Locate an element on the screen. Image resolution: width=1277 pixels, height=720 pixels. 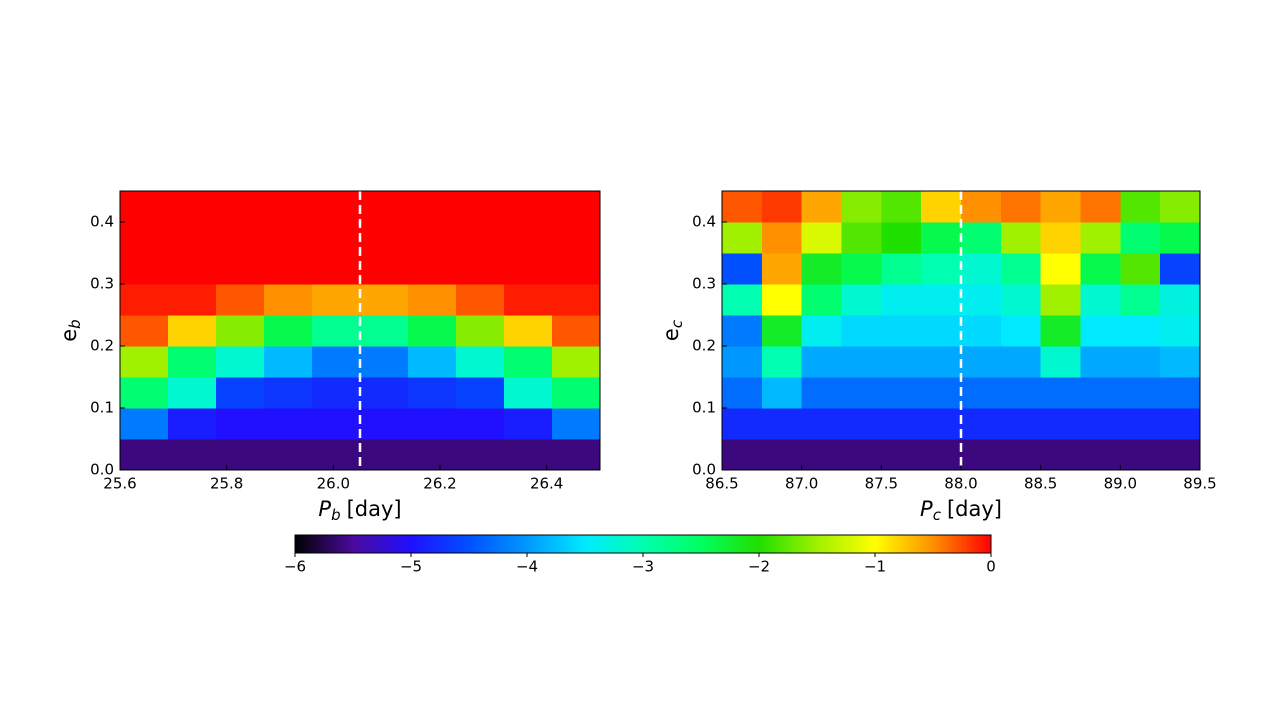
x-axis-label: Pc [day] is located at coordinates (961, 510).